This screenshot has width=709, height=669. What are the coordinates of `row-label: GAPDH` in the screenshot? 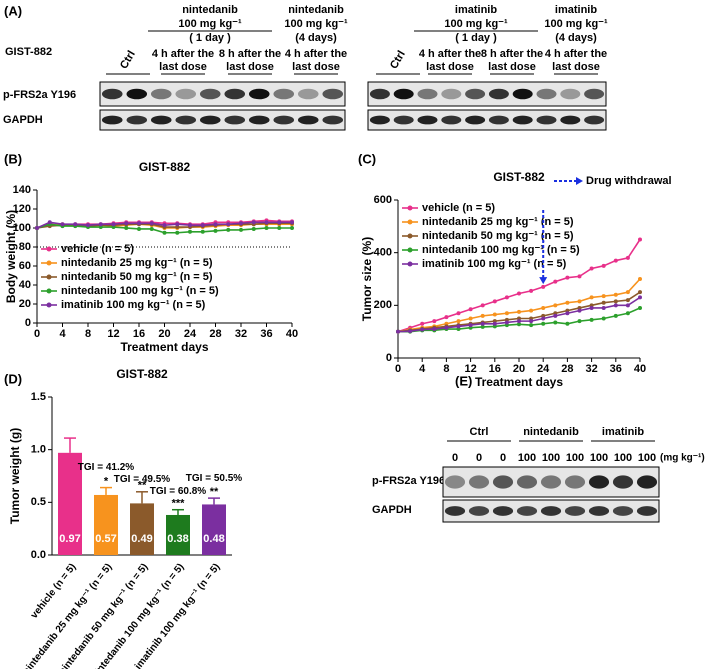 It's located at (392, 510).